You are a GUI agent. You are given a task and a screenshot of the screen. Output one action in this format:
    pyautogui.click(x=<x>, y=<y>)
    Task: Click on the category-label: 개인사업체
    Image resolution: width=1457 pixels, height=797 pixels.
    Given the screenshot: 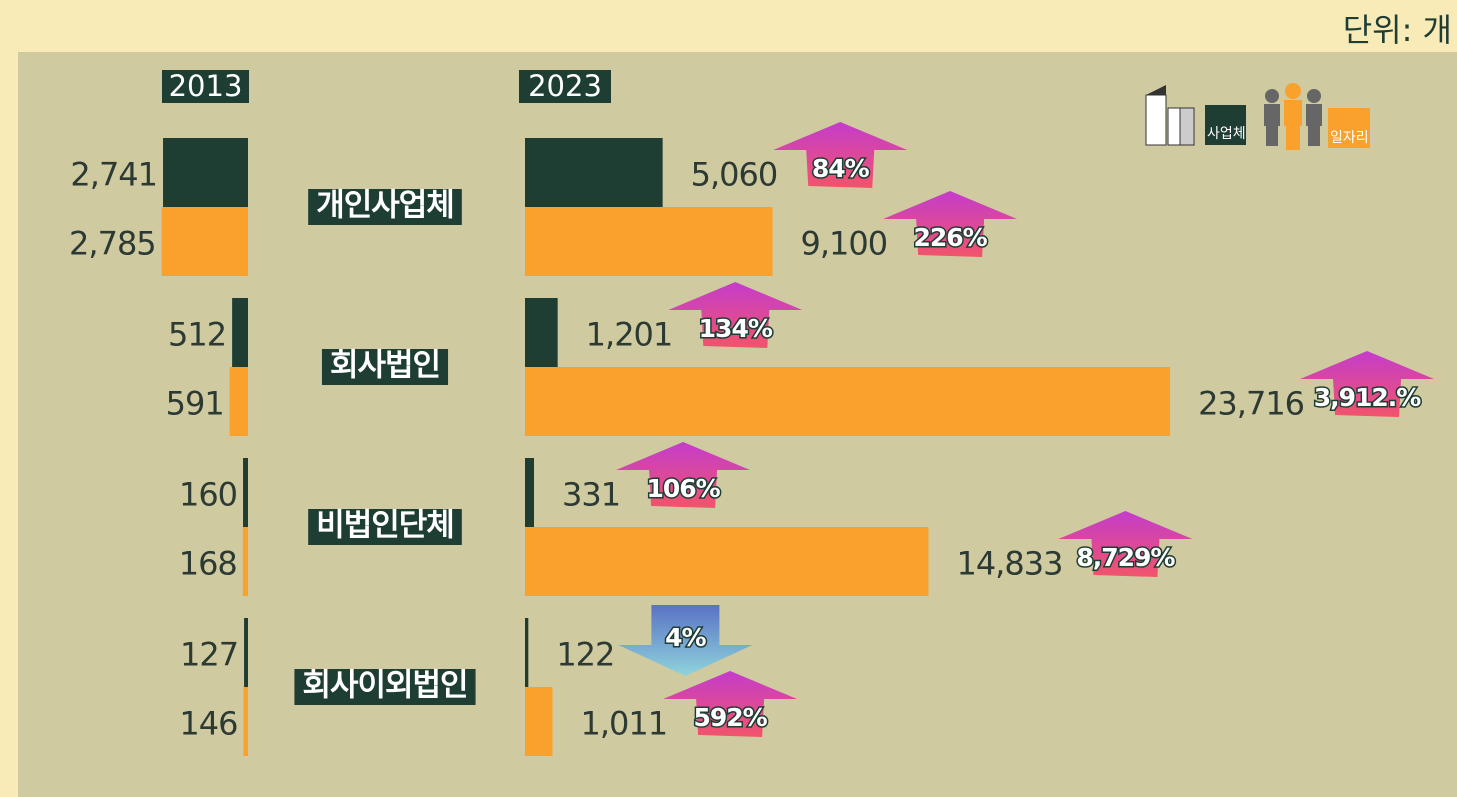 What is the action you would take?
    pyautogui.click(x=385, y=206)
    